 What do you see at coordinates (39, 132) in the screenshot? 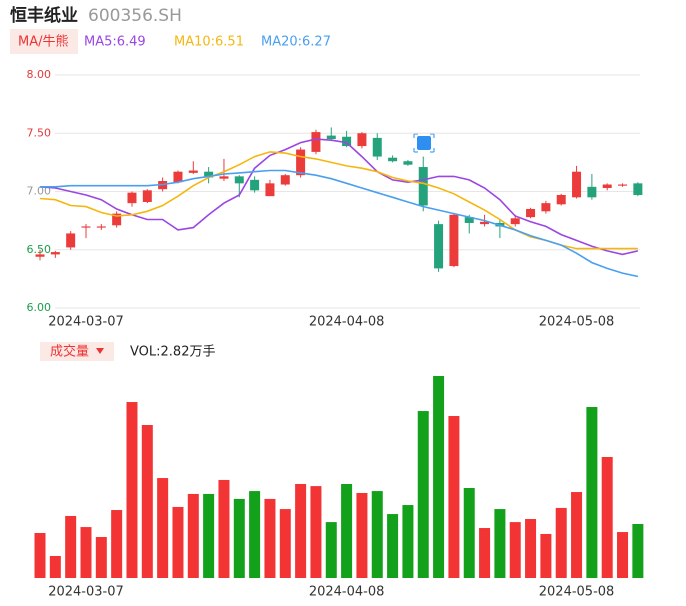
I see `y-tick-label: 7.50` at bounding box center [39, 132].